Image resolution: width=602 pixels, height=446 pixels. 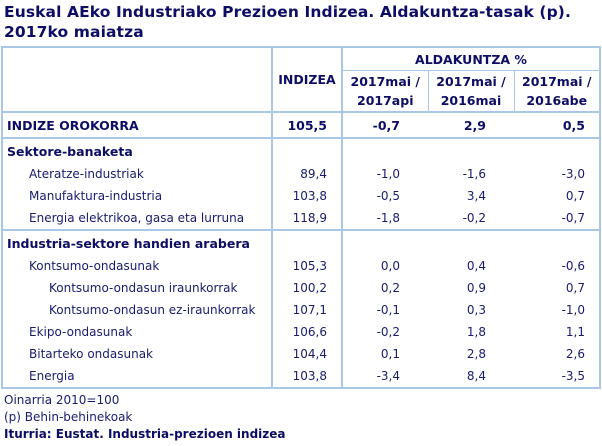 What do you see at coordinates (62, 400) in the screenshot?
I see `footer-base-note: Oinarria 2010=100` at bounding box center [62, 400].